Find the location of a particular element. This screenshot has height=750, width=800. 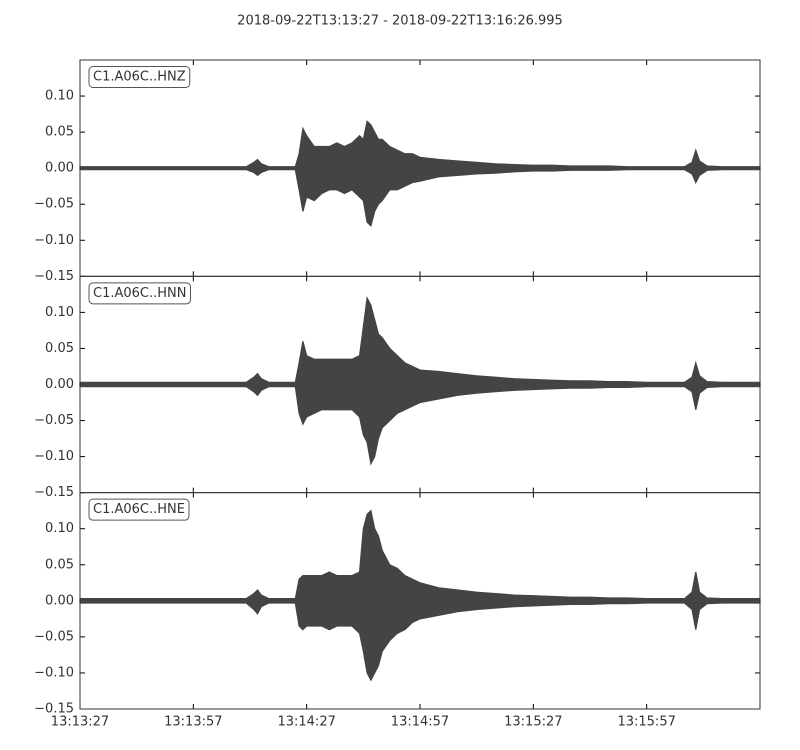

x-tick-label: 13:13:57 is located at coordinates (193, 721).